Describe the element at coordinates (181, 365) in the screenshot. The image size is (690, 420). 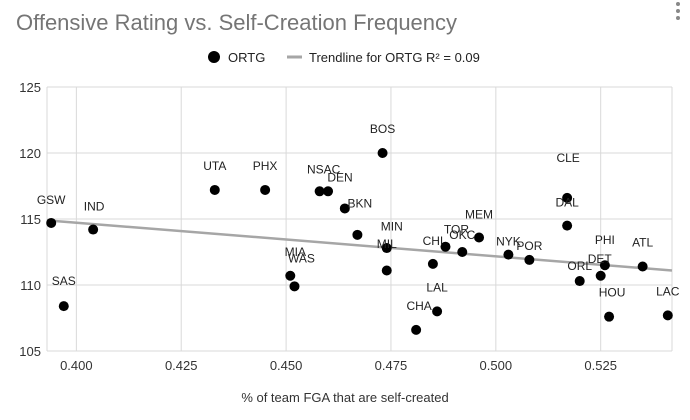
I see `x-tick-label: 0.425` at that location.